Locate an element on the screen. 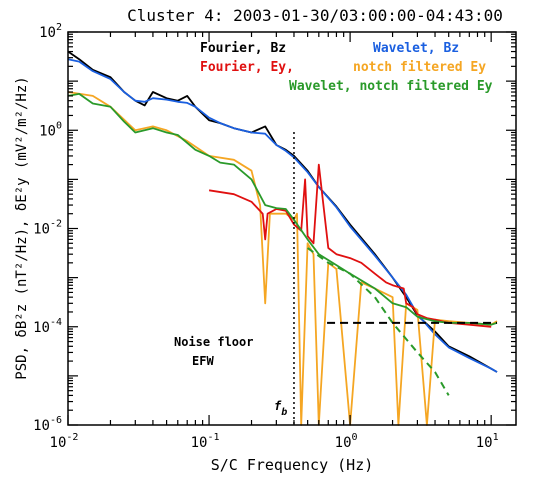 This screenshot has height=488, width=550. legend-fourier-ey: Fourier, Ey, is located at coordinates (247, 67).